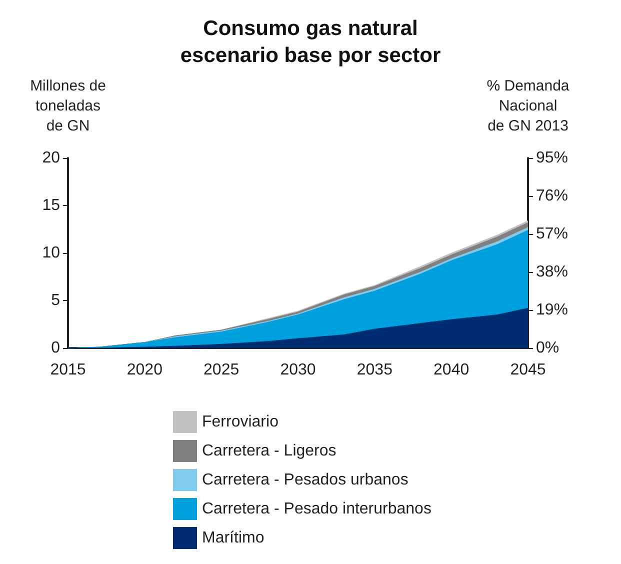 This screenshot has height=564, width=621. Describe the element at coordinates (552, 158) in the screenshot. I see `y2-tick-label: 95%` at that location.